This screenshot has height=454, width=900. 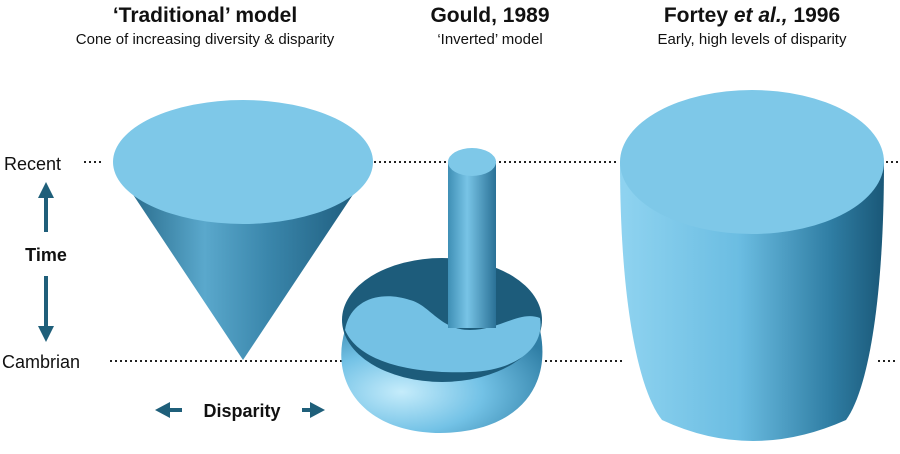 What do you see at coordinates (761, 15) in the screenshot?
I see `title-part: et al.,` at bounding box center [761, 15].